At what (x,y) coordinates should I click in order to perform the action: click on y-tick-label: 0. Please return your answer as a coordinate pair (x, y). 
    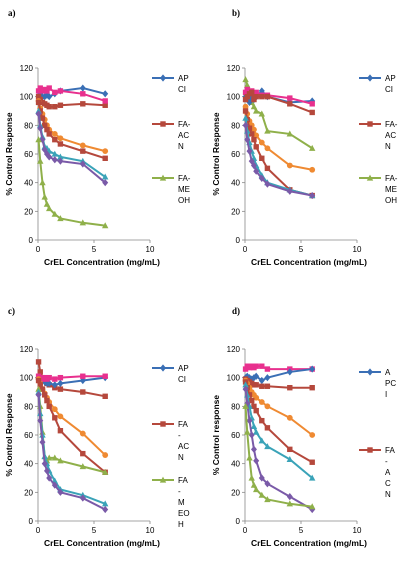
    Looking at the image, I should click on (31, 240).